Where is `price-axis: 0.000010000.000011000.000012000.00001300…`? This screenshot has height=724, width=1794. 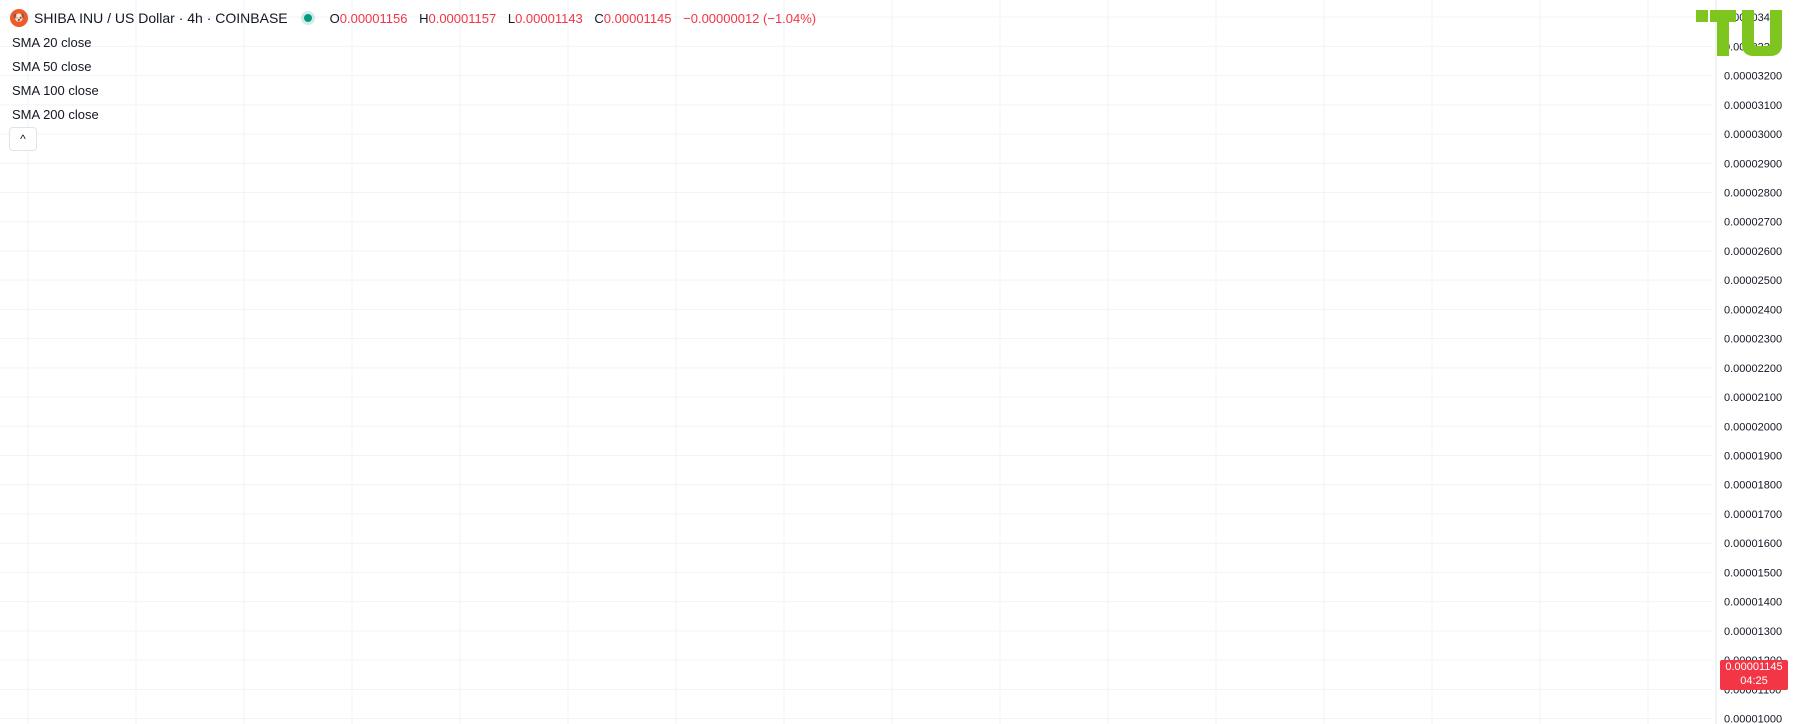 price-axis: 0.000010000.000011000.000012000.00001300… is located at coordinates (1748, 362).